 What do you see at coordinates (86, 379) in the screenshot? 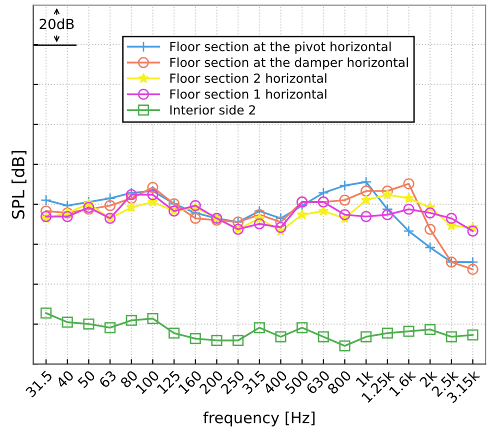
I see `x-tick-label: 50` at bounding box center [86, 379].